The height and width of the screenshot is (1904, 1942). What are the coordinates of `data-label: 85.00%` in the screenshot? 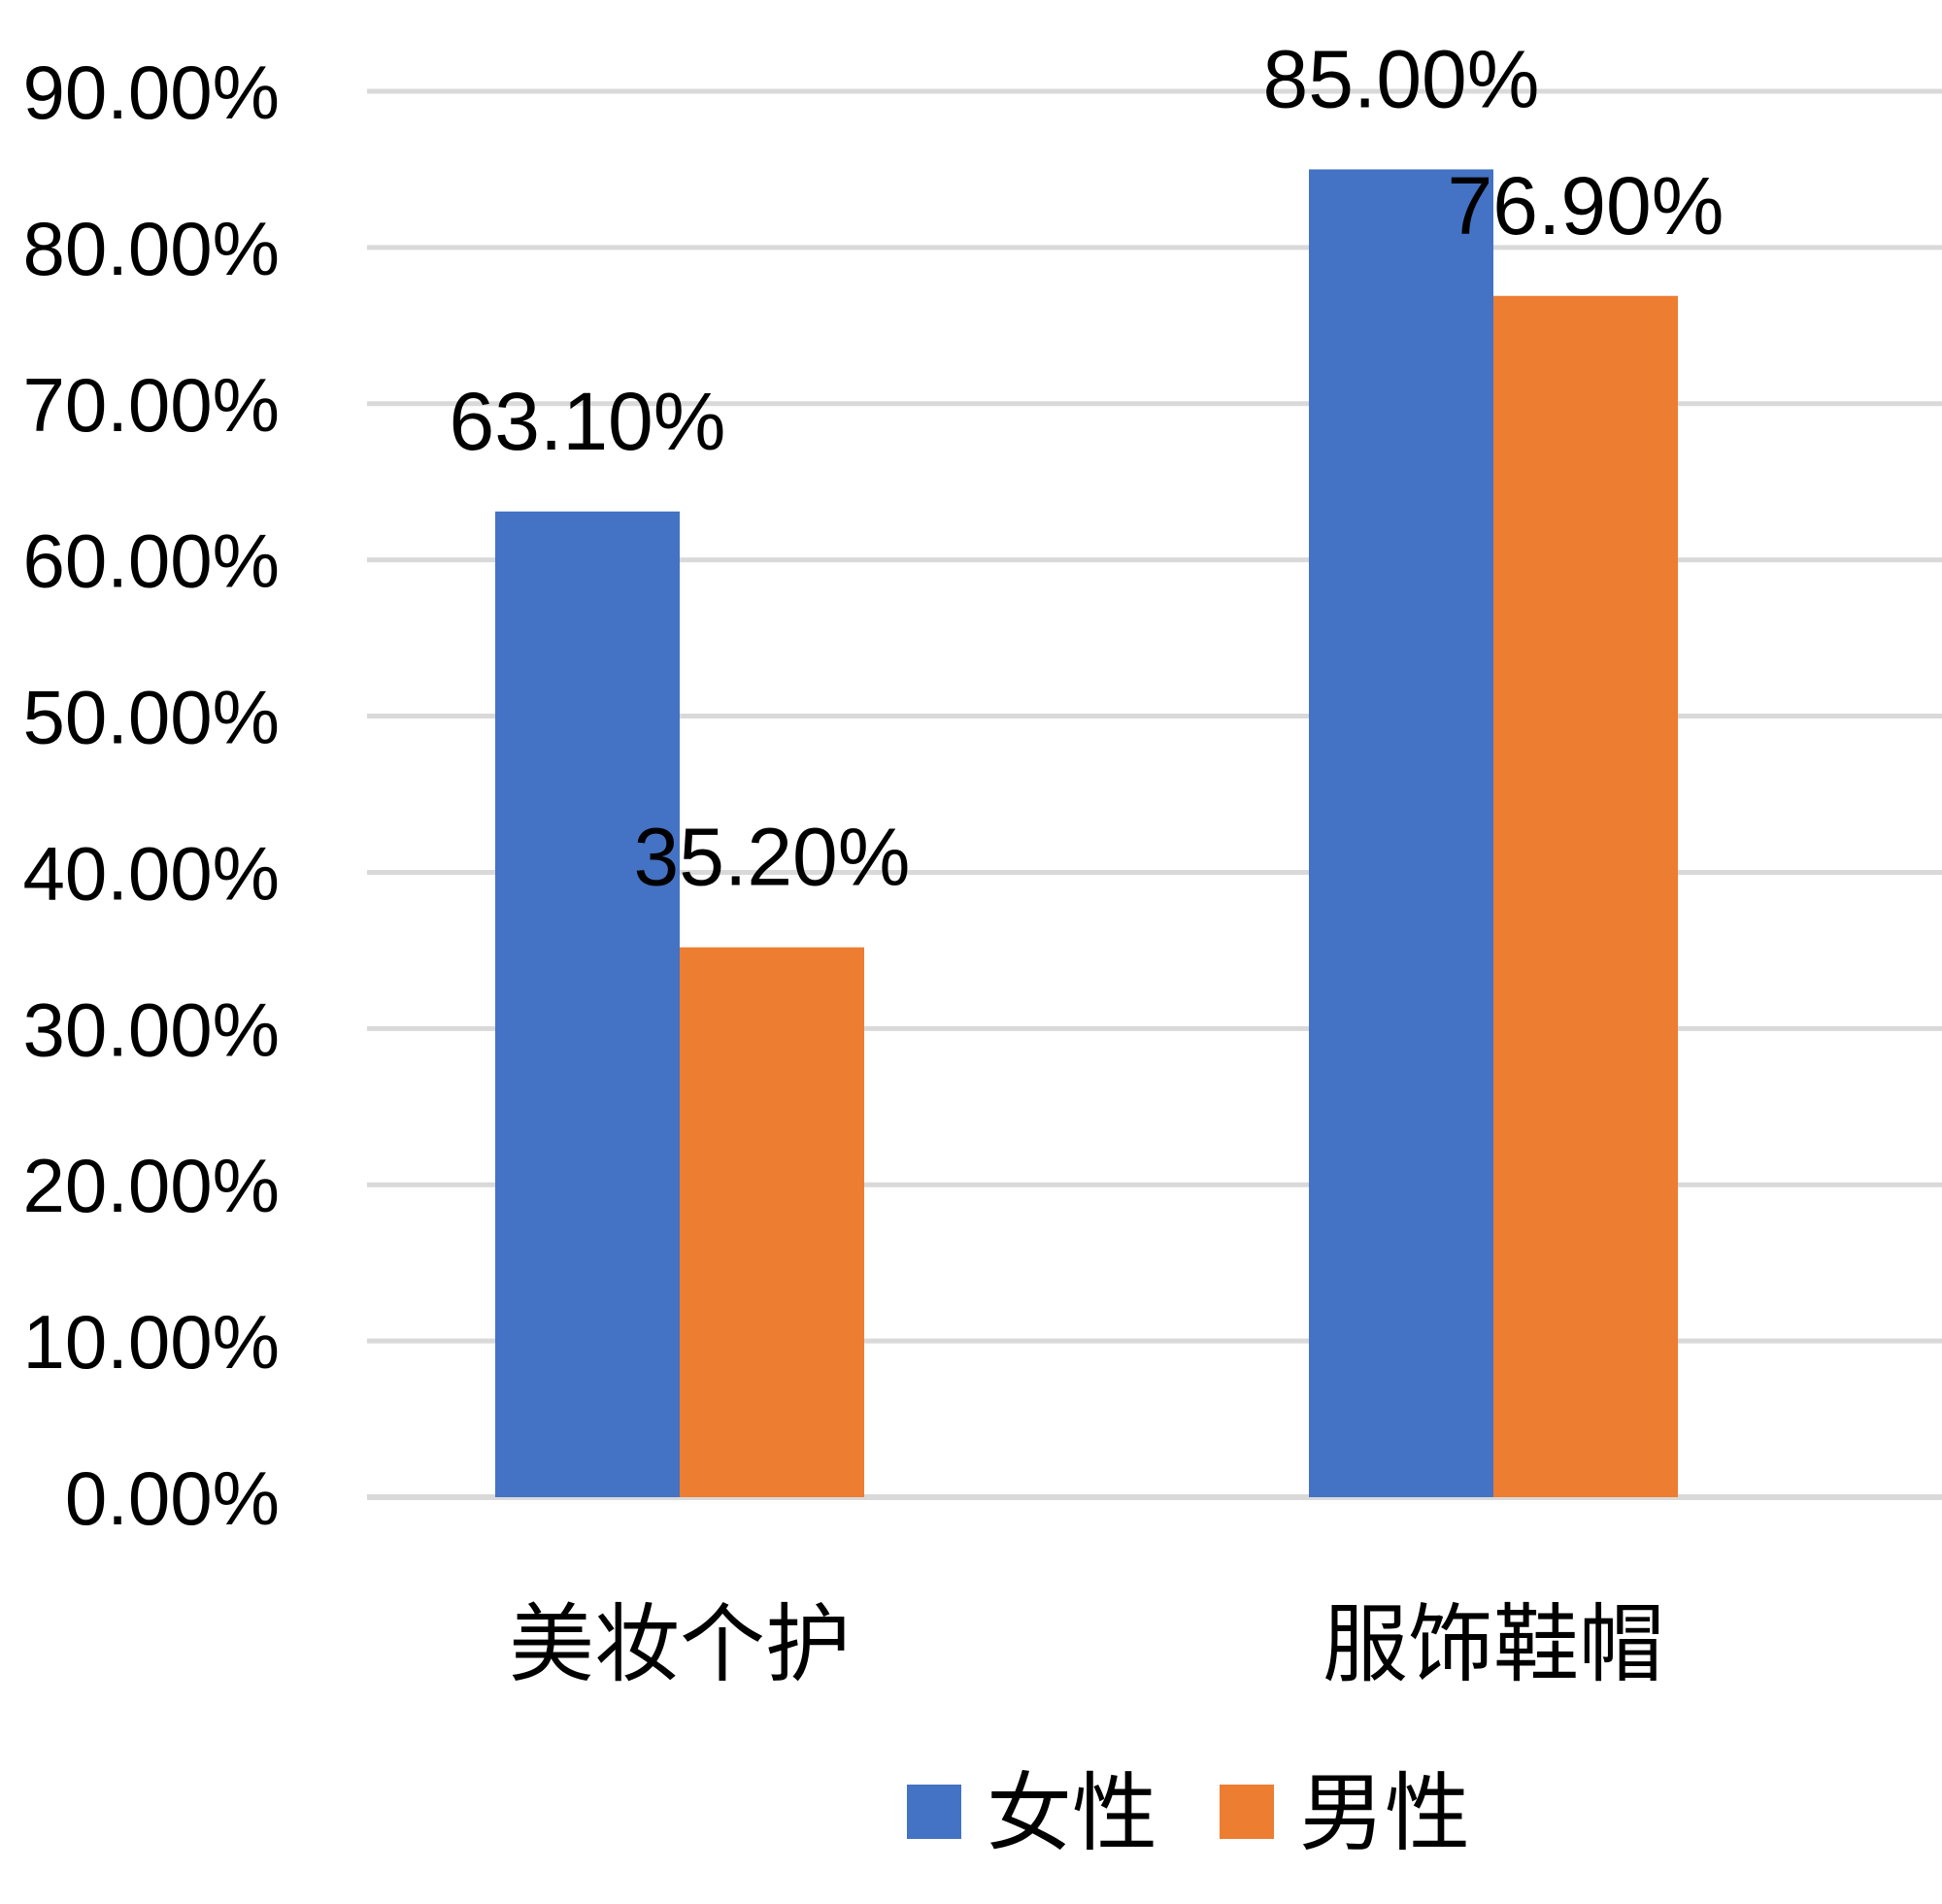 It's located at (1401, 78).